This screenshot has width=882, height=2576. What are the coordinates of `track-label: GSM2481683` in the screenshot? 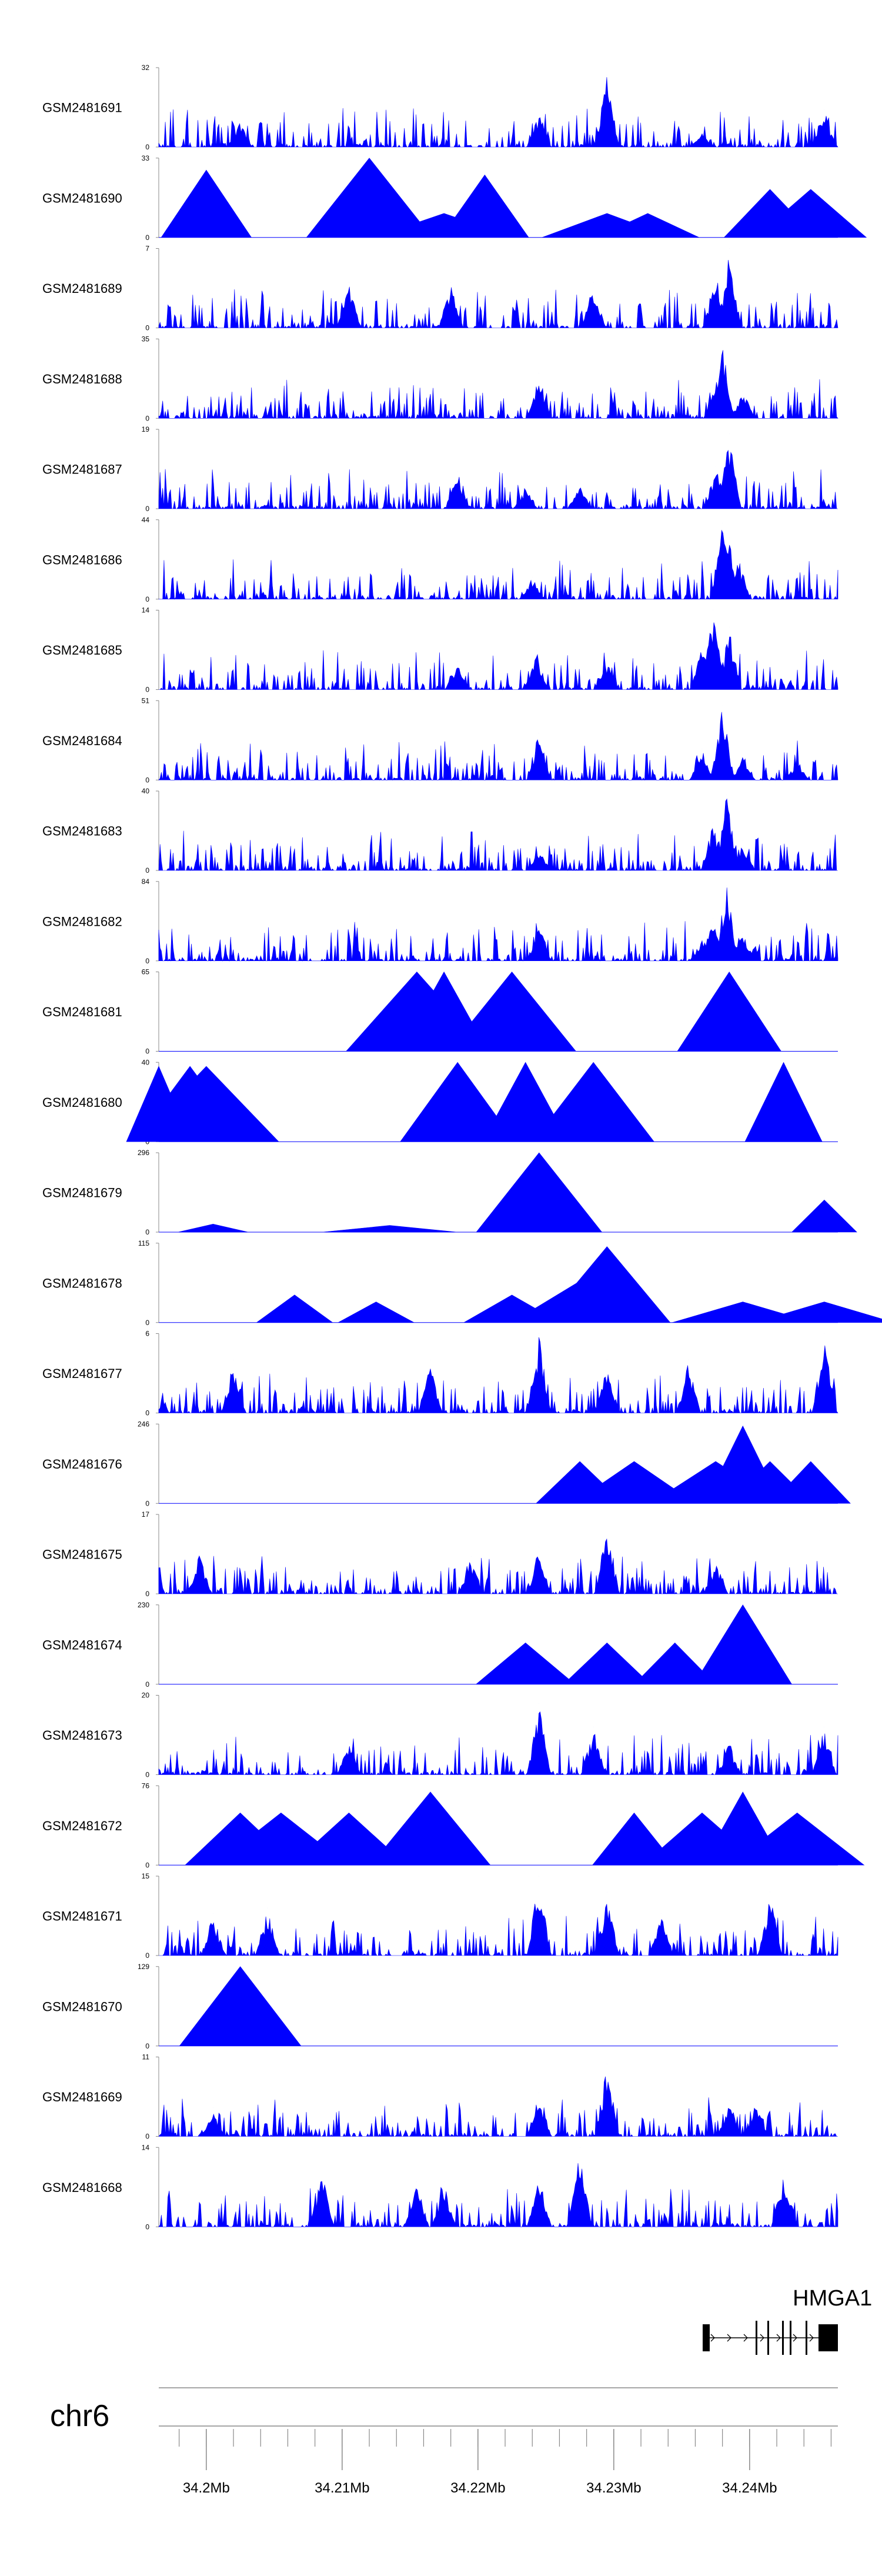 It's located at (82, 831).